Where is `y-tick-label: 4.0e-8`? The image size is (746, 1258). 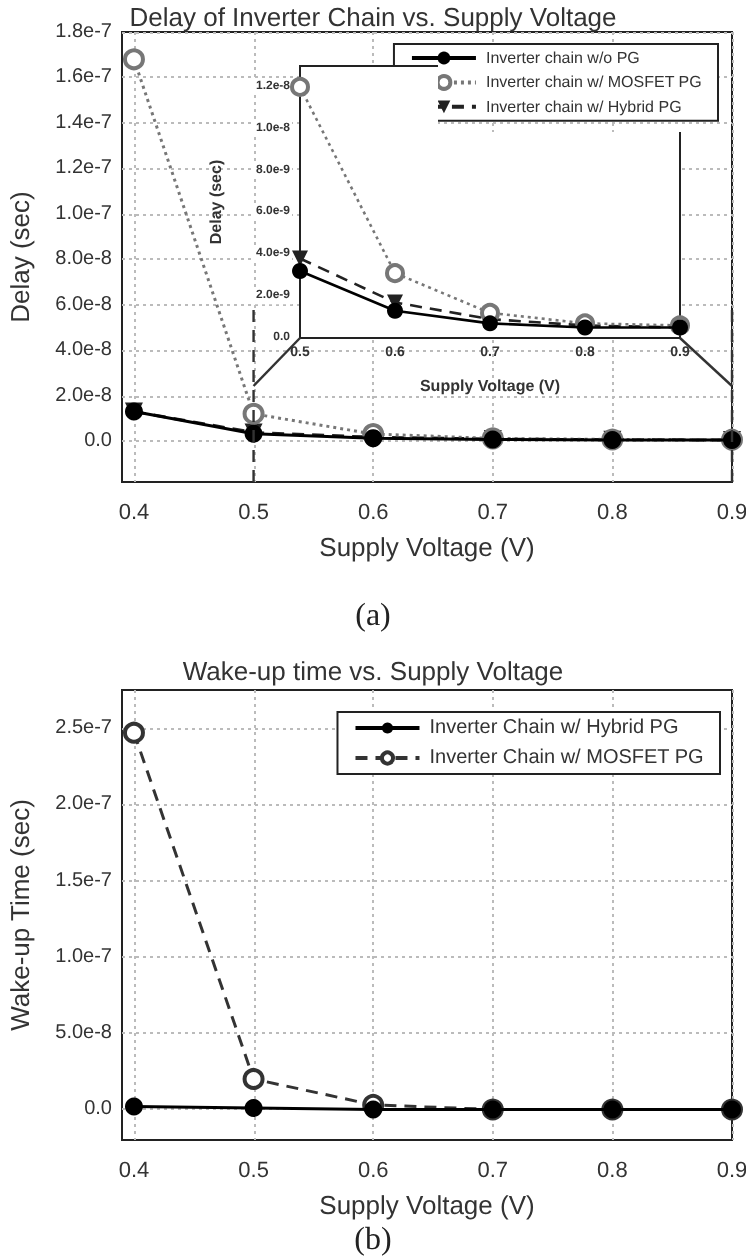 y-tick-label: 4.0e-8 is located at coordinates (84, 350).